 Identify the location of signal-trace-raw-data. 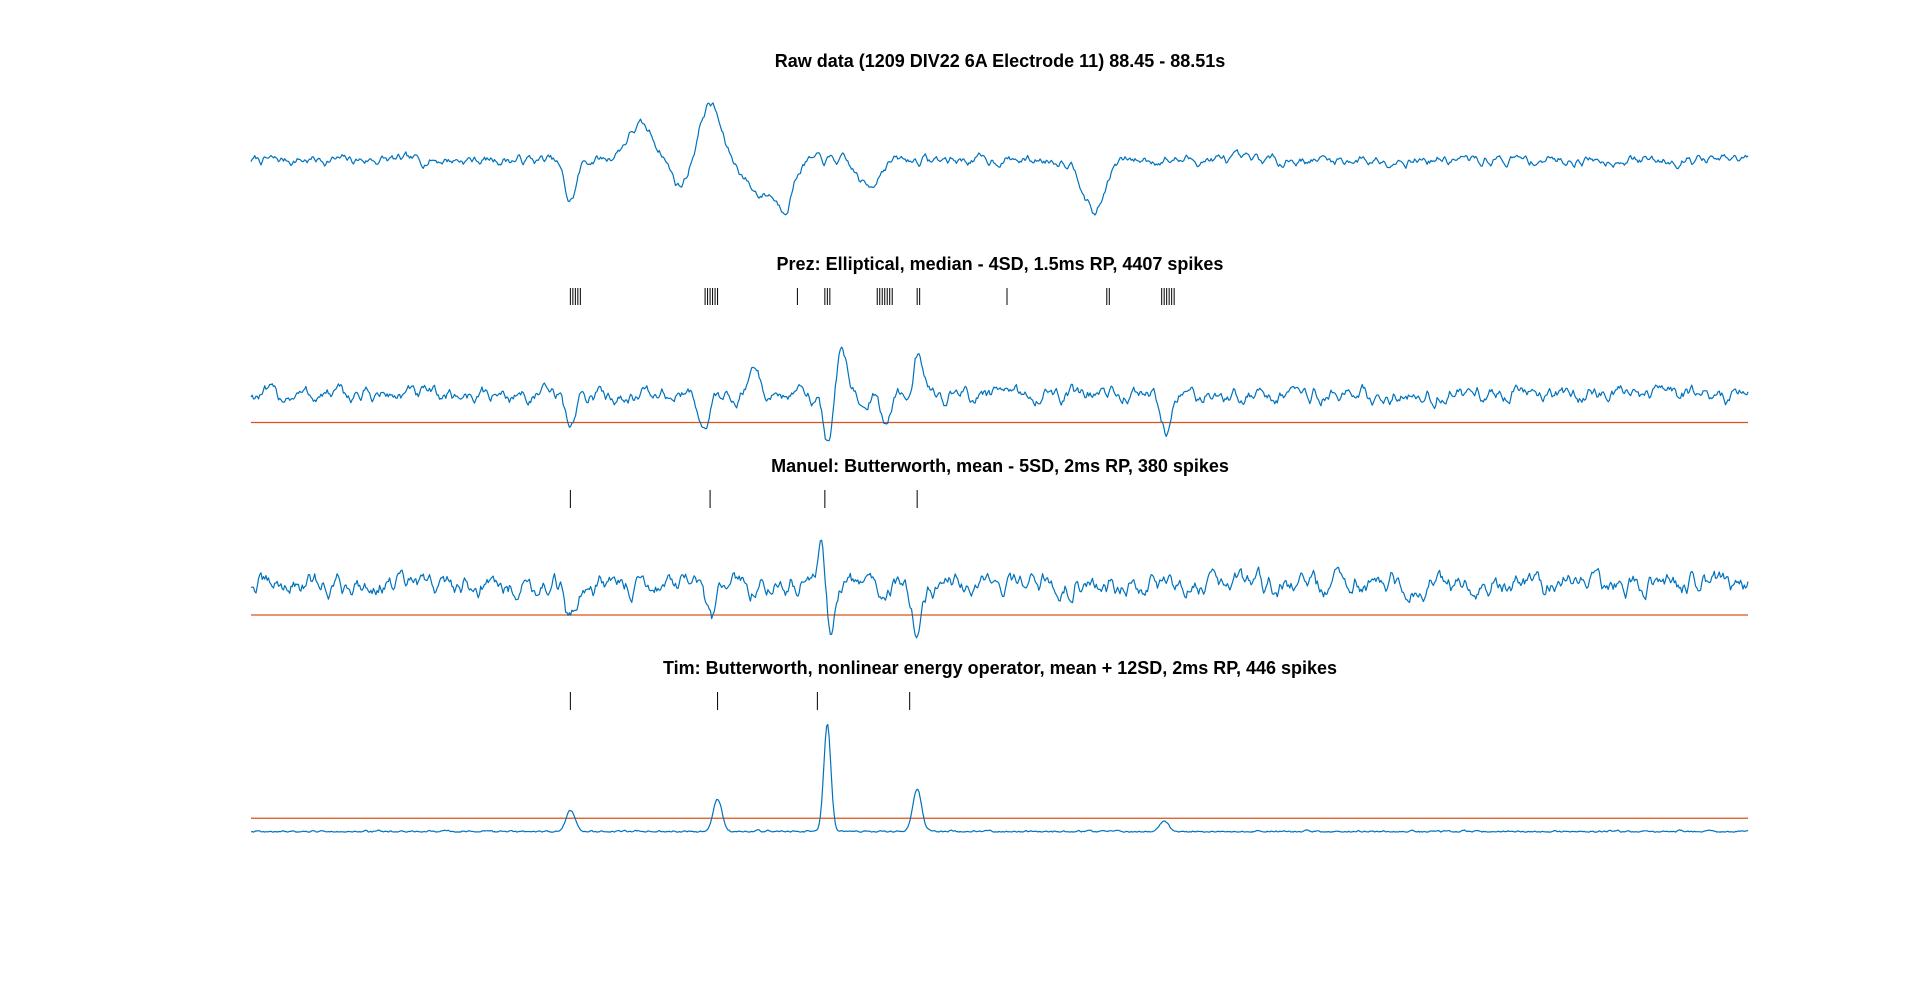
(999, 159).